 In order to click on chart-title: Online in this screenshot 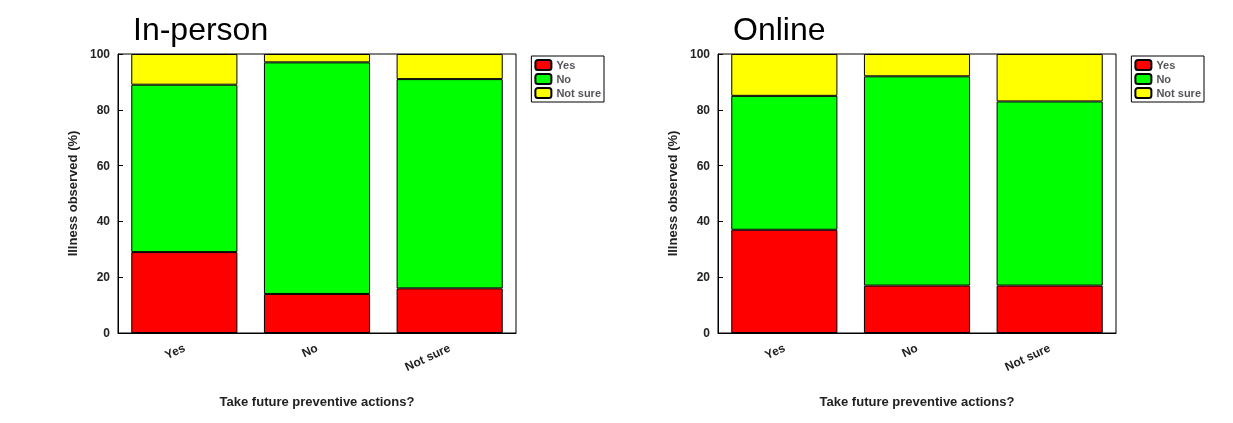, I will do `click(779, 29)`.